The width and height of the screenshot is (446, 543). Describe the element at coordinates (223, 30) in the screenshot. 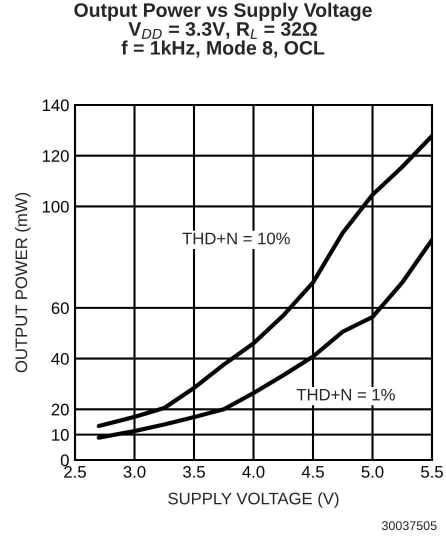

I see `chart-title: Output Power vs Supply Voltage V$_{DD}$ = 3.3V, R$_{L}$ = 32Ω f = 1kHz, Mode 8, OCL` at that location.